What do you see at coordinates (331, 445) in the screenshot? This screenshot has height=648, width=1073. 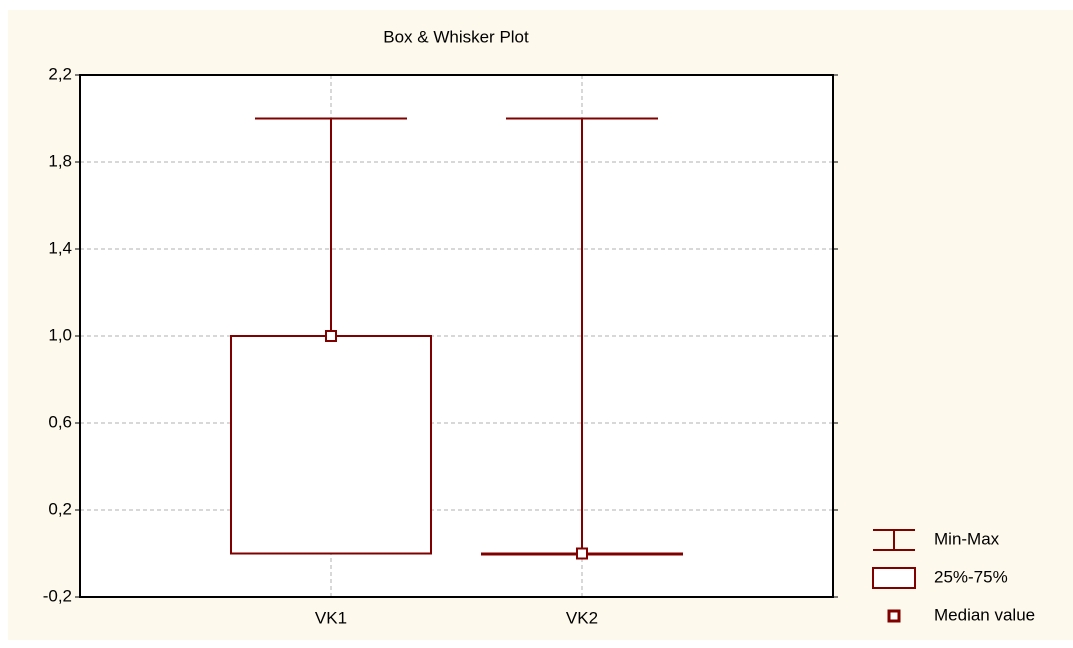 I see `box` at bounding box center [331, 445].